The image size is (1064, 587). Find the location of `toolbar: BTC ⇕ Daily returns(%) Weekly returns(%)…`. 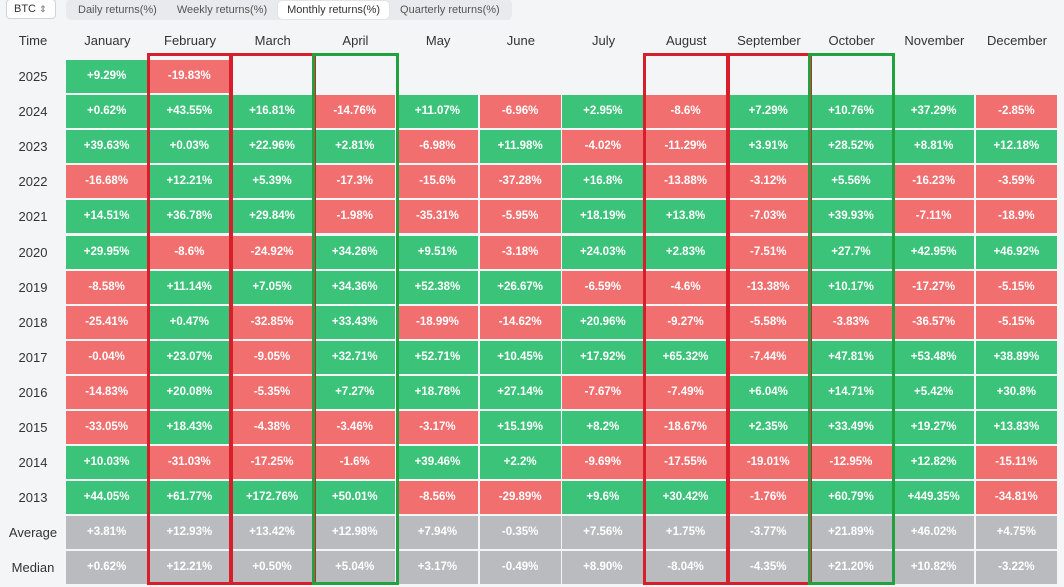

toolbar: BTC ⇕ Daily returns(%) Weekly returns(%)… is located at coordinates (532, 11).